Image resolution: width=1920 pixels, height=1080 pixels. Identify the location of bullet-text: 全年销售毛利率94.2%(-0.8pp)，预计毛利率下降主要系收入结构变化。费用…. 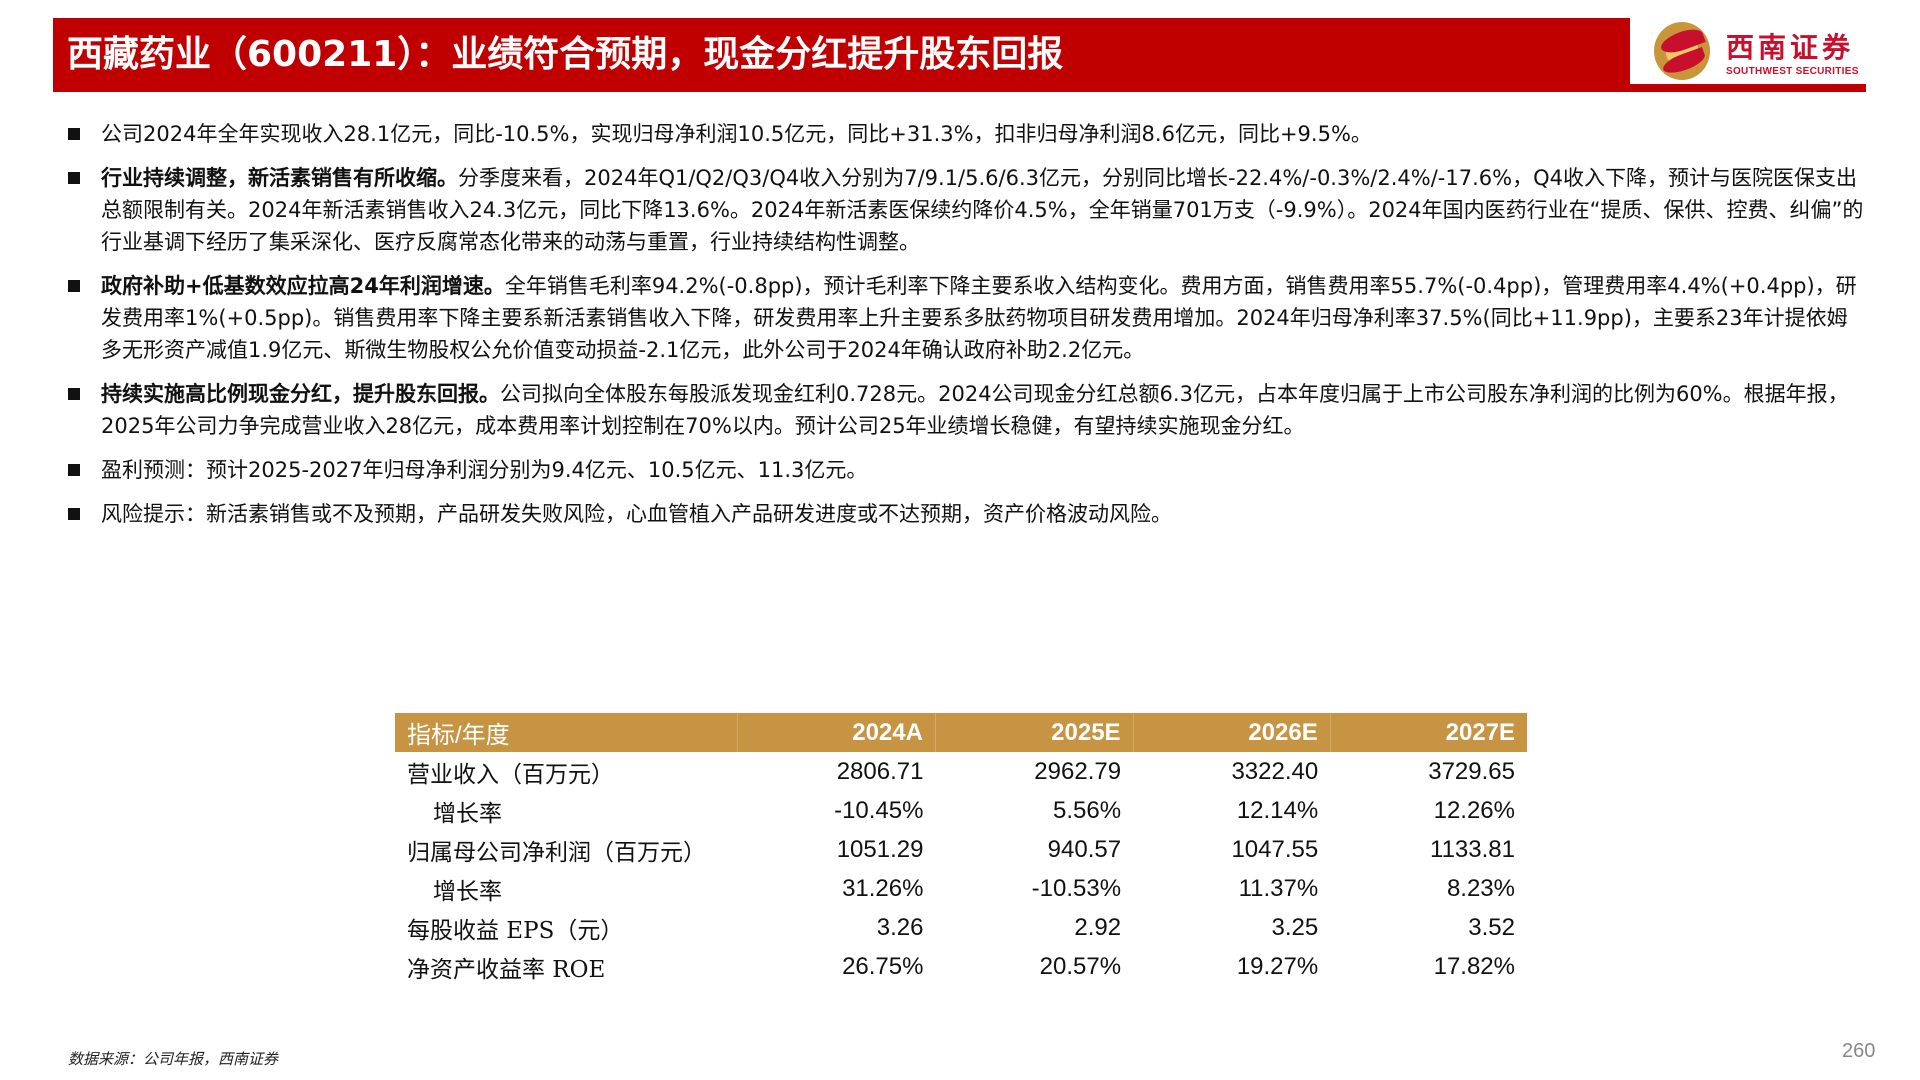
(979, 318).